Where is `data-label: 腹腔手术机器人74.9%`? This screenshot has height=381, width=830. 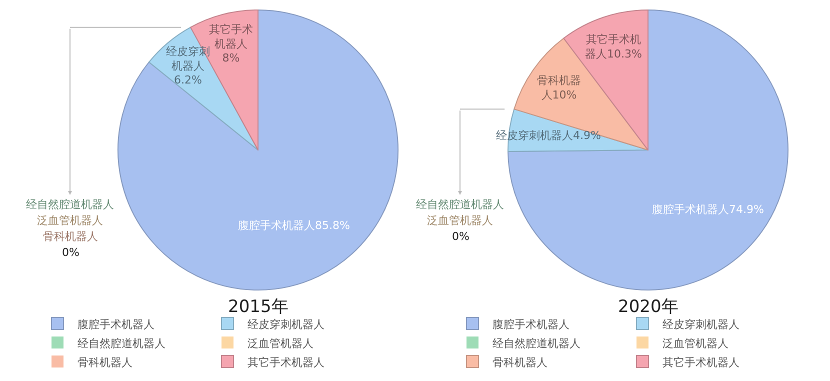 data-label: 腹腔手术机器人74.9% is located at coordinates (708, 209).